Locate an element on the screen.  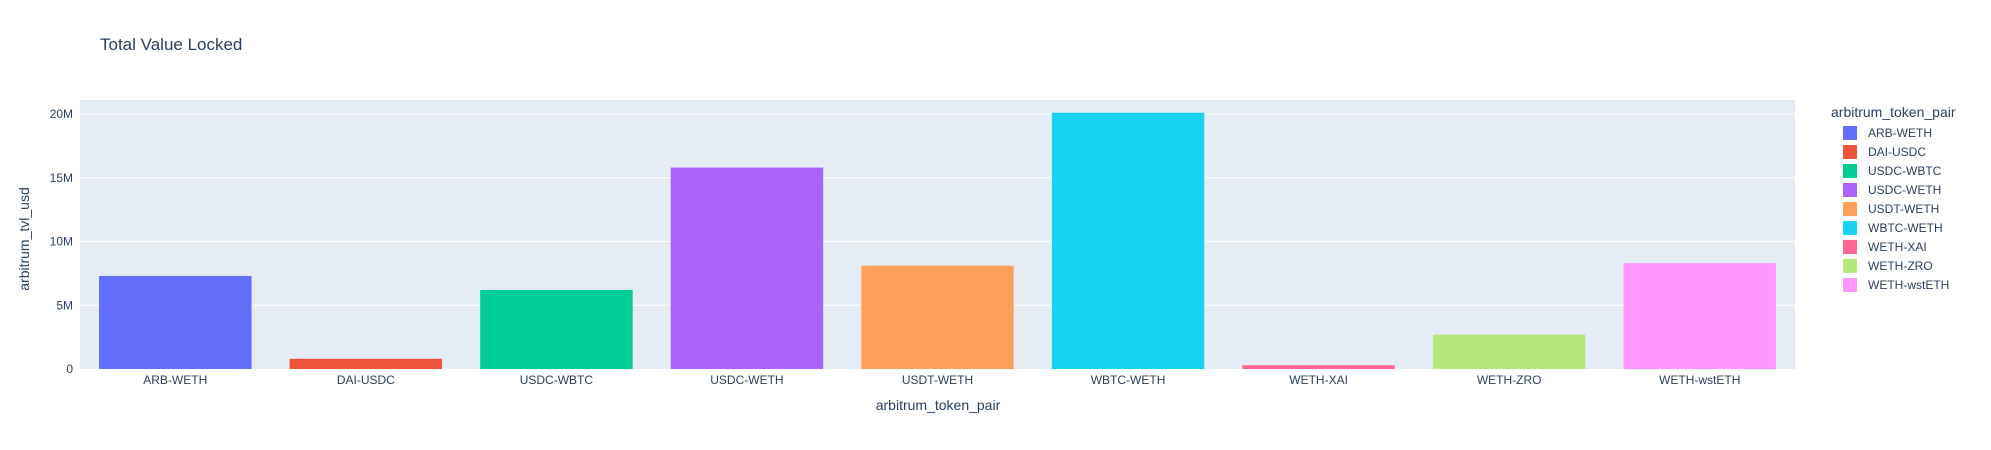
x-axis-title: arbitrum_token_pair is located at coordinates (938, 405).